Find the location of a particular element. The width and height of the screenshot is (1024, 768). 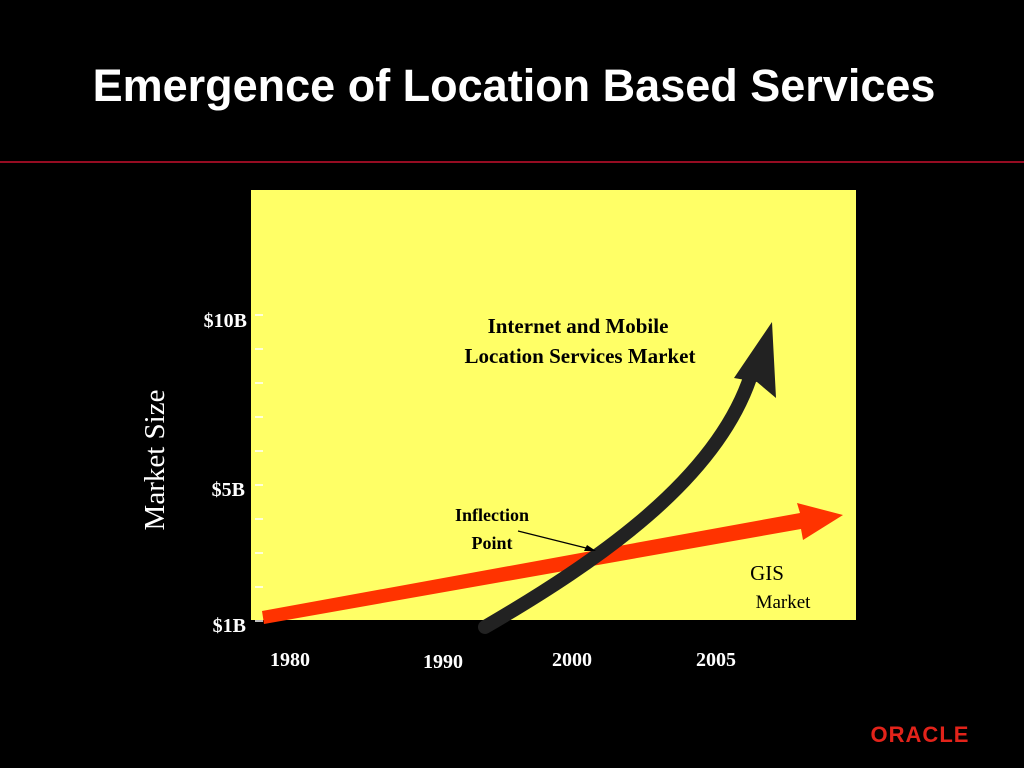

internet-arrowhead is located at coordinates (755, 360).